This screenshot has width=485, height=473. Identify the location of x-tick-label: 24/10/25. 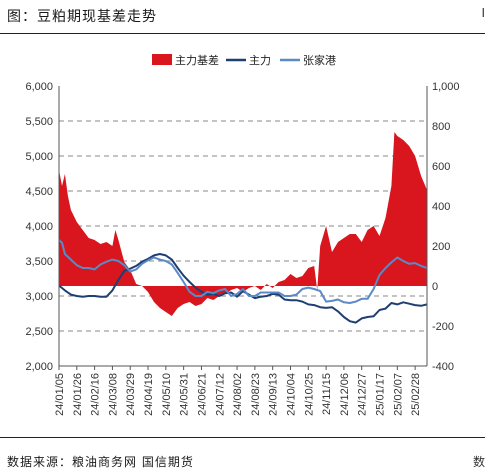
(309, 394).